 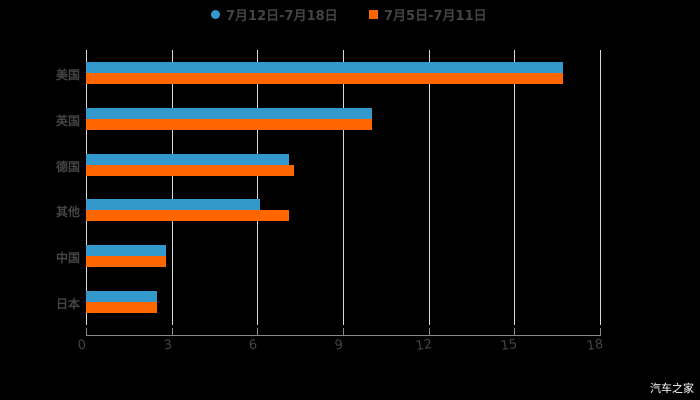 I want to click on category-label: 英国, so click(x=67, y=121).